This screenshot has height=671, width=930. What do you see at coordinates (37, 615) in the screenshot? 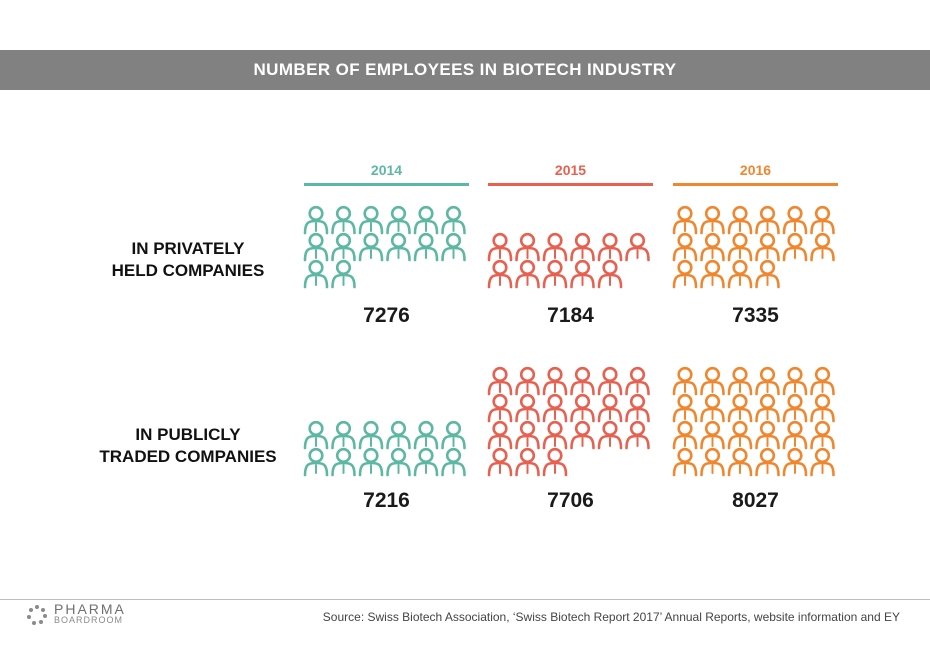
I see `logo-dots-icon` at bounding box center [37, 615].